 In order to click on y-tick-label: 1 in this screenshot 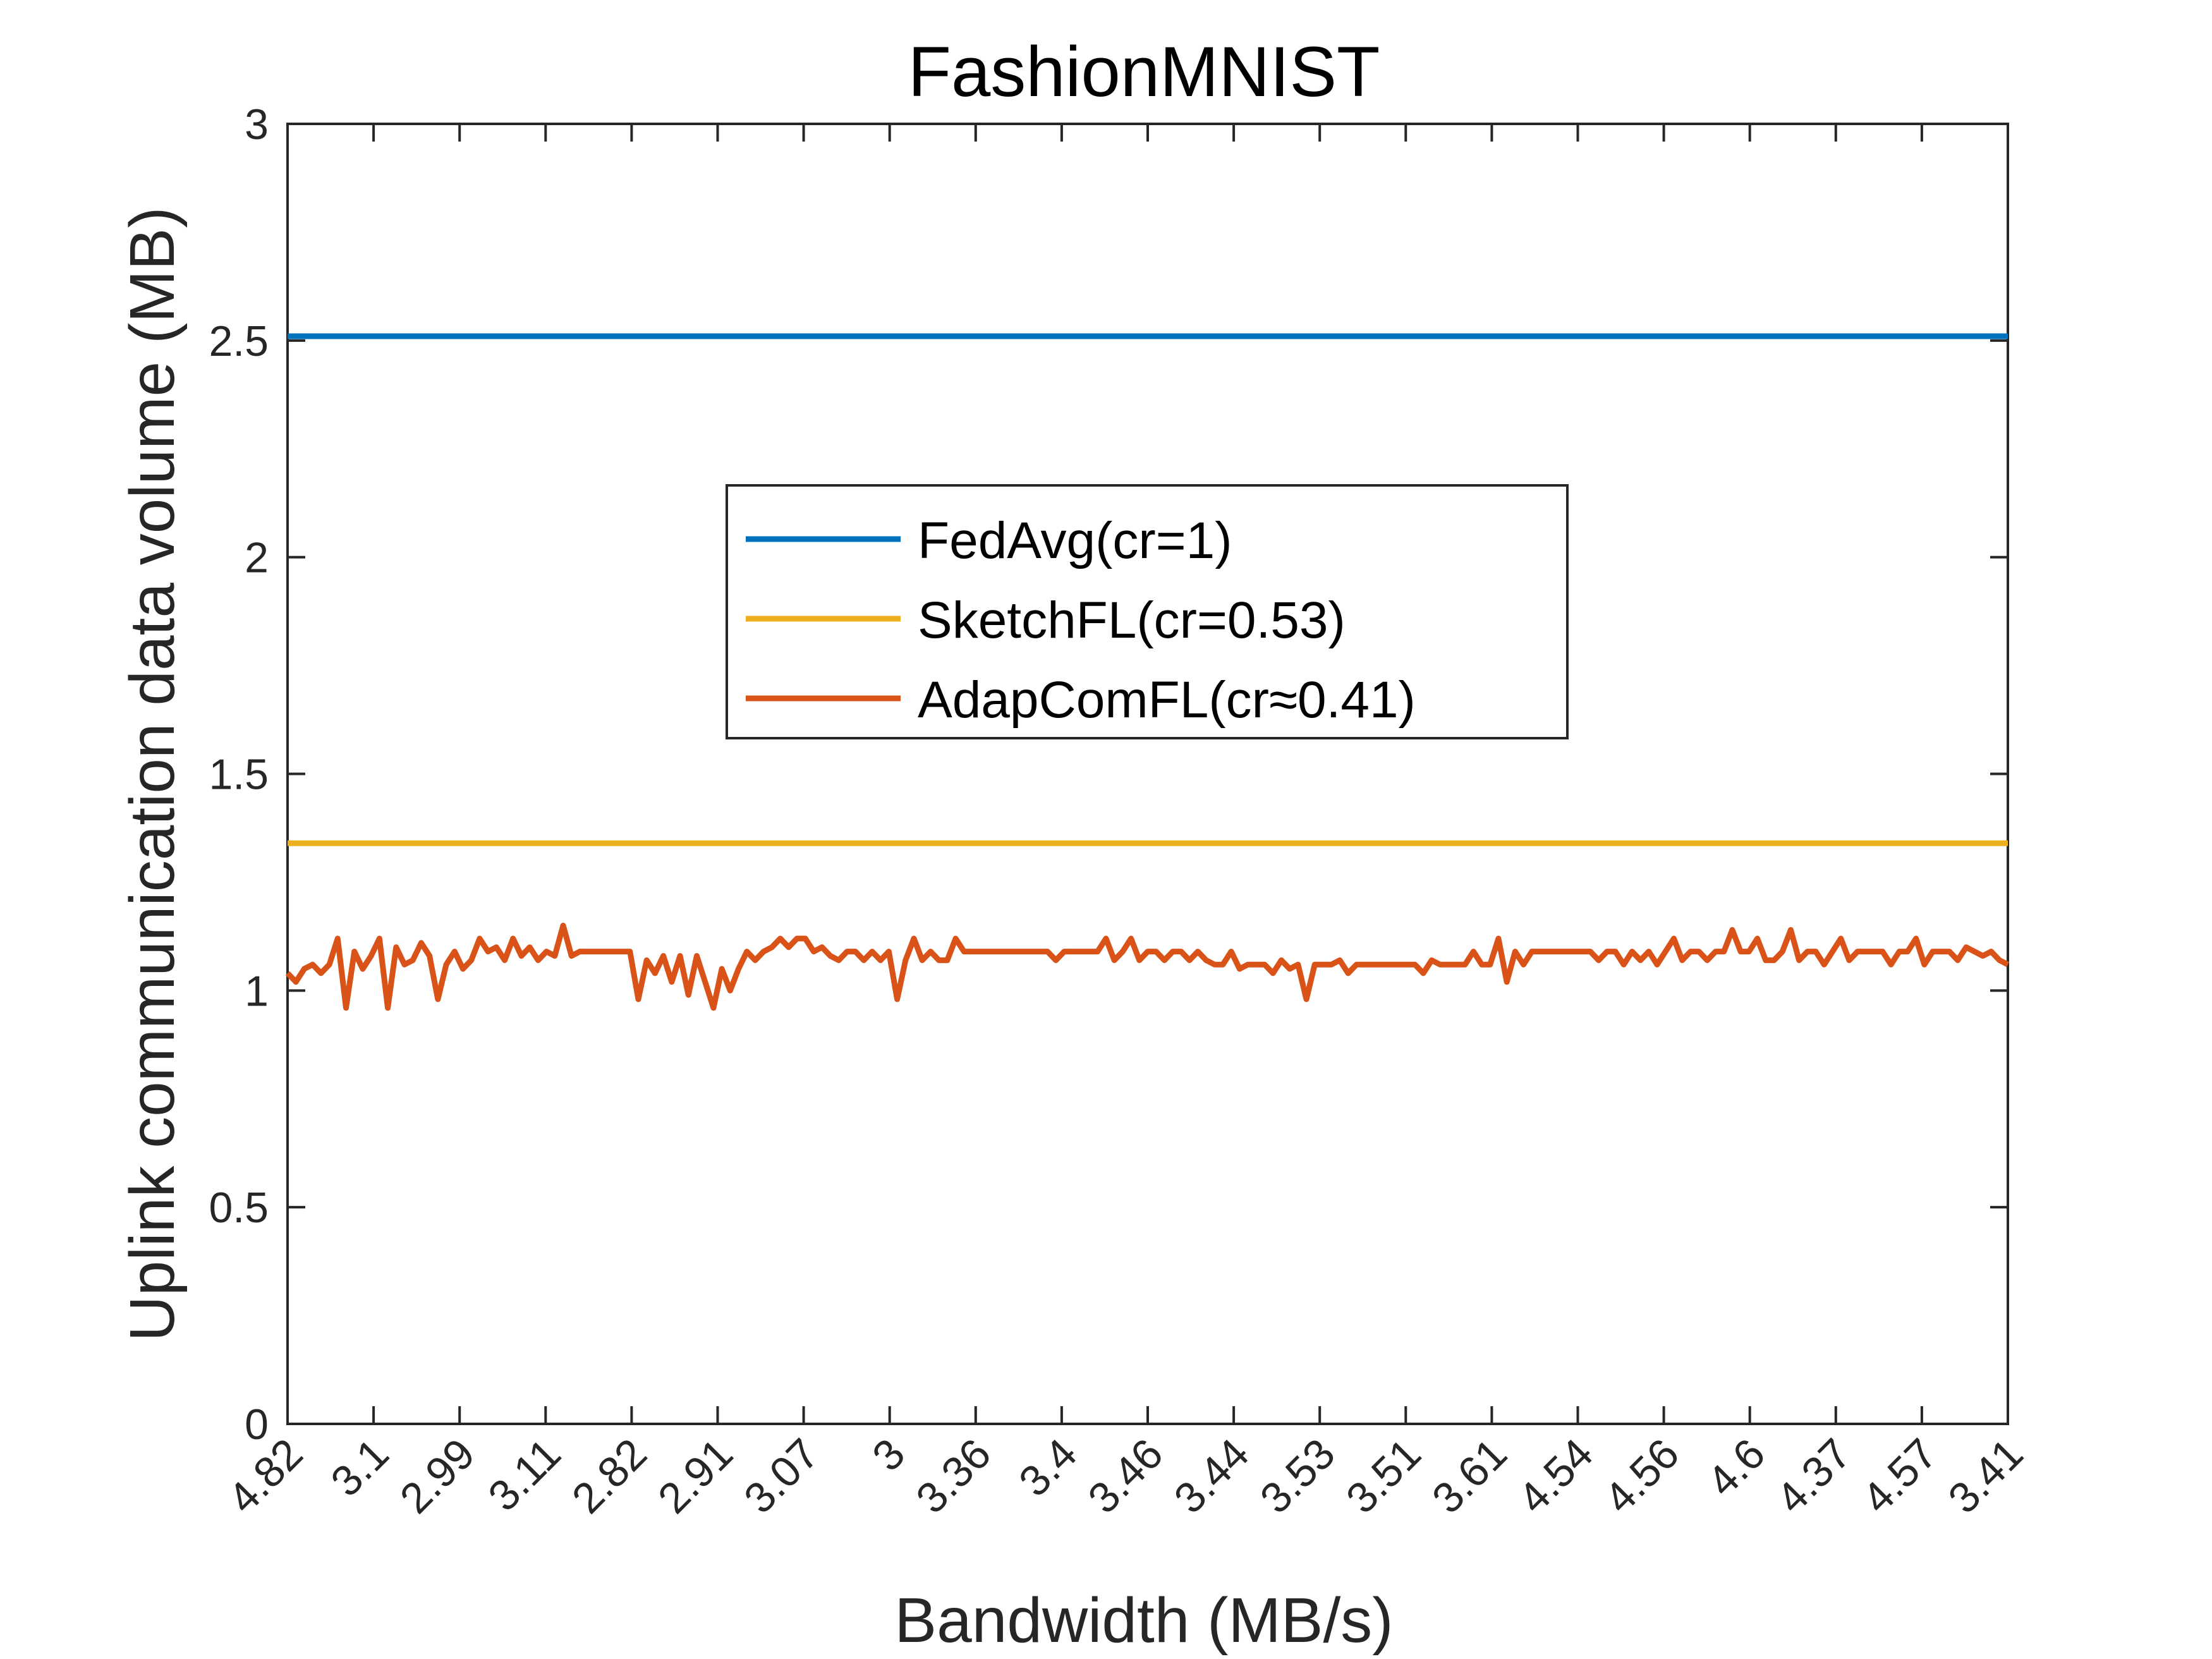, I will do `click(257, 991)`.